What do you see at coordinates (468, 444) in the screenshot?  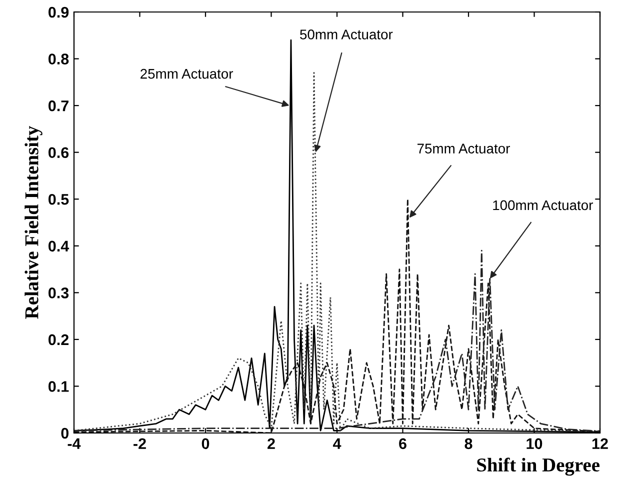 I see `x-tick-label: 8` at bounding box center [468, 444].